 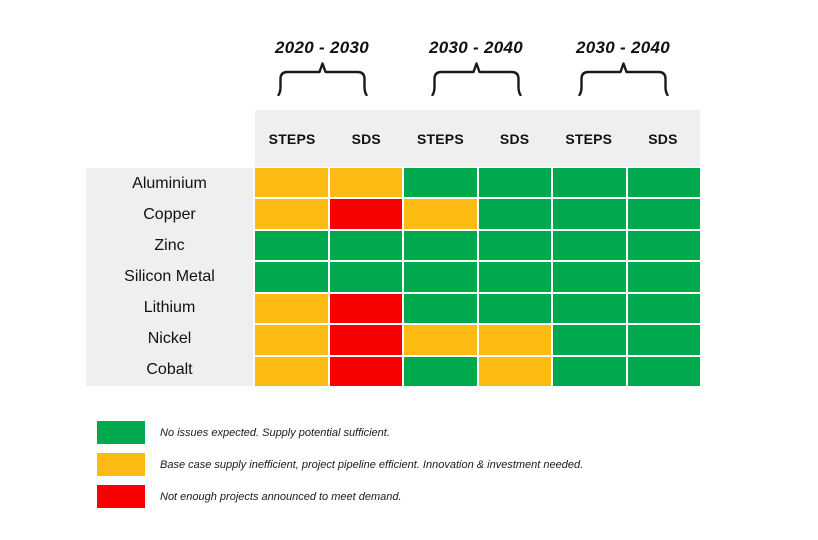 I want to click on period-header-2030-2040-a: 2030 - 2040, so click(x=476, y=47).